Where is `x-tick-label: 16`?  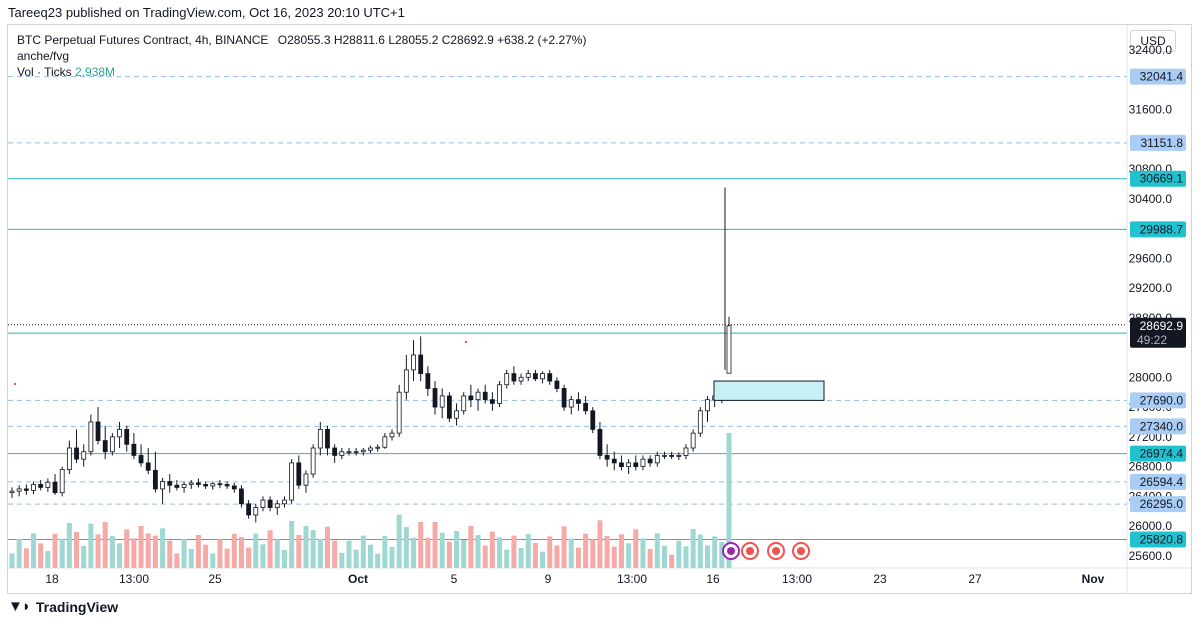
x-tick-label: 16 is located at coordinates (713, 579).